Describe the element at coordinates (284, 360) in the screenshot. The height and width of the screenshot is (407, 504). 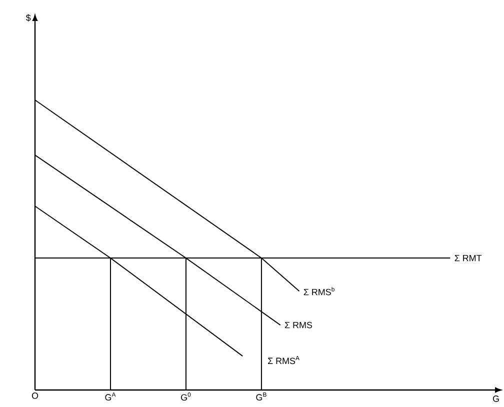
I see `text: Σ RMS$^{A}$` at that location.